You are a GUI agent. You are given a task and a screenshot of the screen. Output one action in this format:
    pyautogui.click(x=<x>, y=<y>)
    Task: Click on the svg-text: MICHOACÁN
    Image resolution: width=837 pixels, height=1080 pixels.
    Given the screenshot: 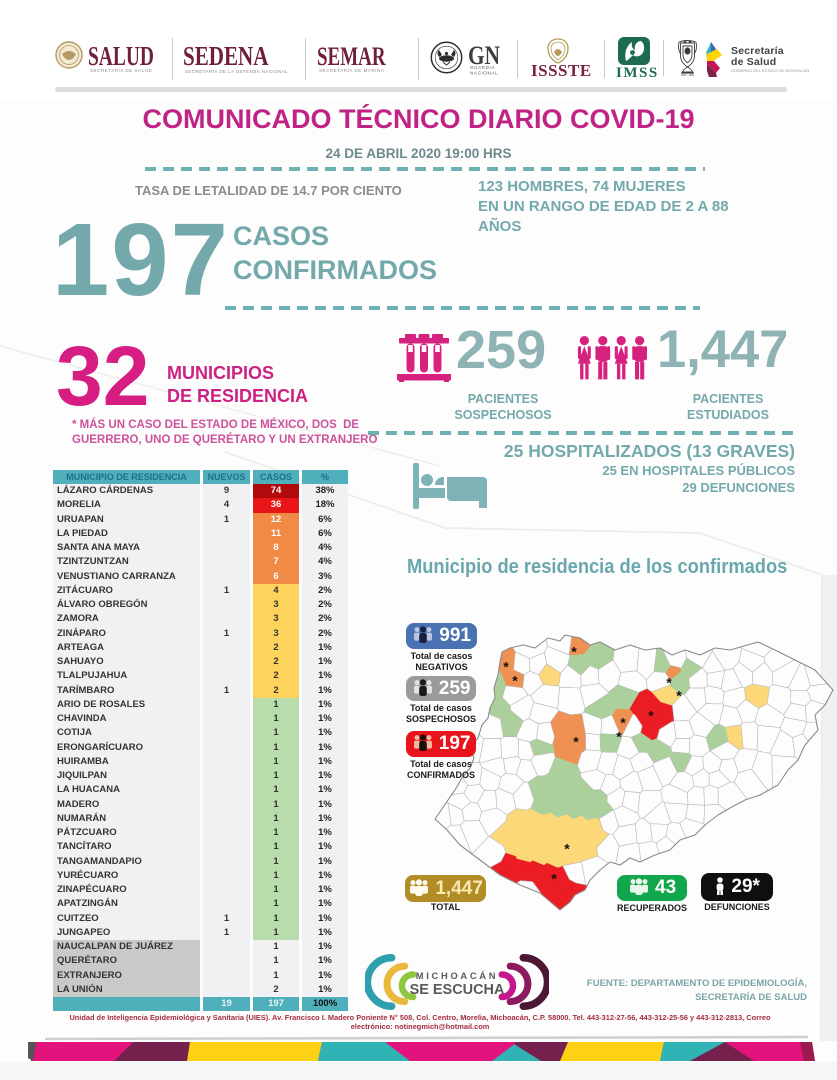 What is the action you would take?
    pyautogui.click(x=457, y=976)
    